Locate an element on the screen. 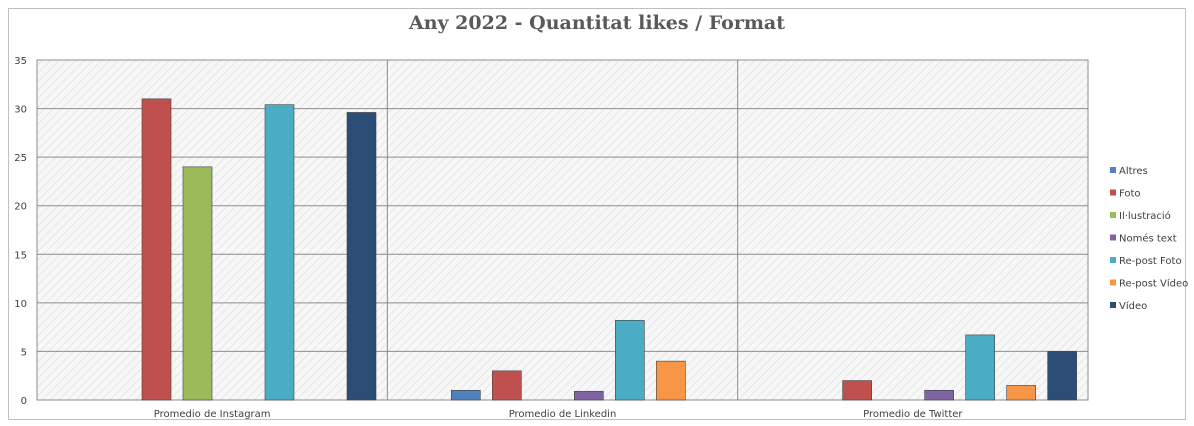 This screenshot has width=1194, height=426. y-tick-label: 35 is located at coordinates (20, 61).